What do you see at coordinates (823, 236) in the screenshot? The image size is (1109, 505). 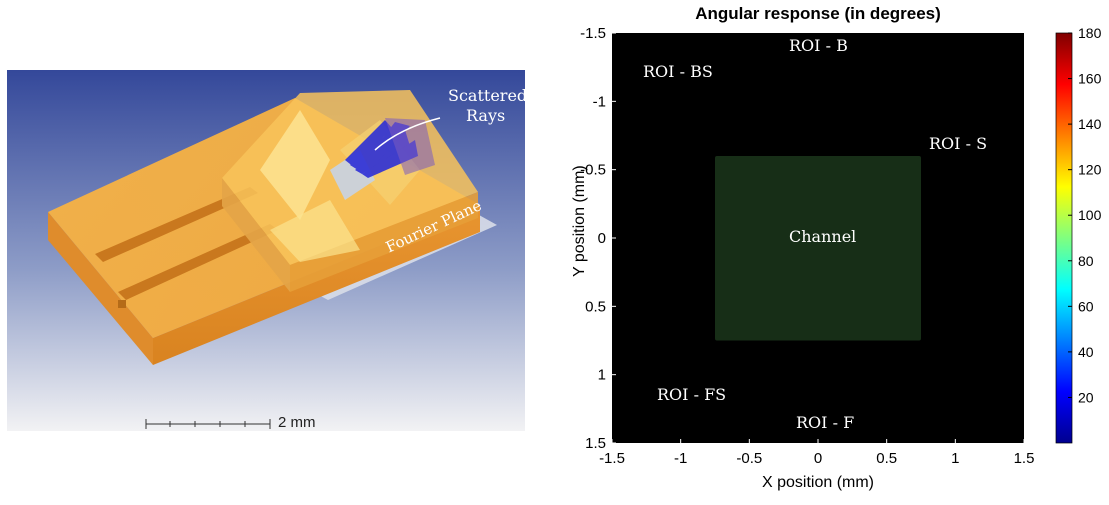 I see `roi-label-channel: Channel` at bounding box center [823, 236].